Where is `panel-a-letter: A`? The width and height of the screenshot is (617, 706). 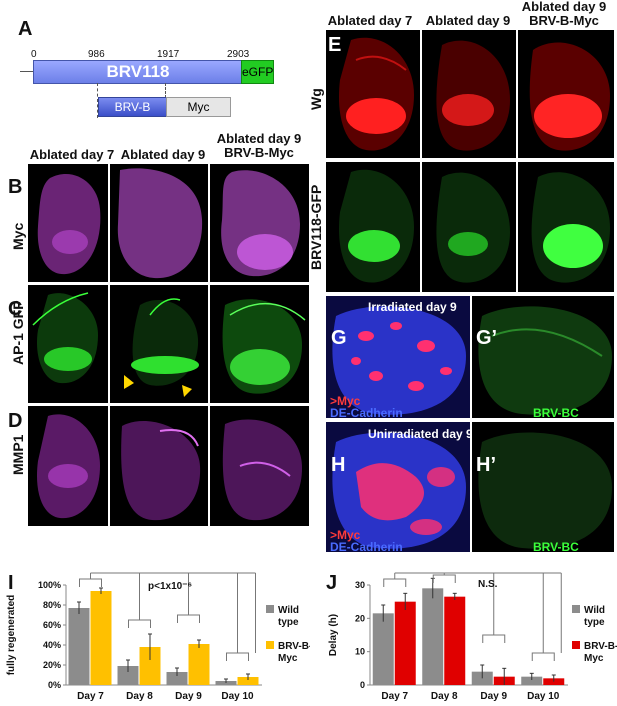
panel-a-letter: A is located at coordinates (25, 29).